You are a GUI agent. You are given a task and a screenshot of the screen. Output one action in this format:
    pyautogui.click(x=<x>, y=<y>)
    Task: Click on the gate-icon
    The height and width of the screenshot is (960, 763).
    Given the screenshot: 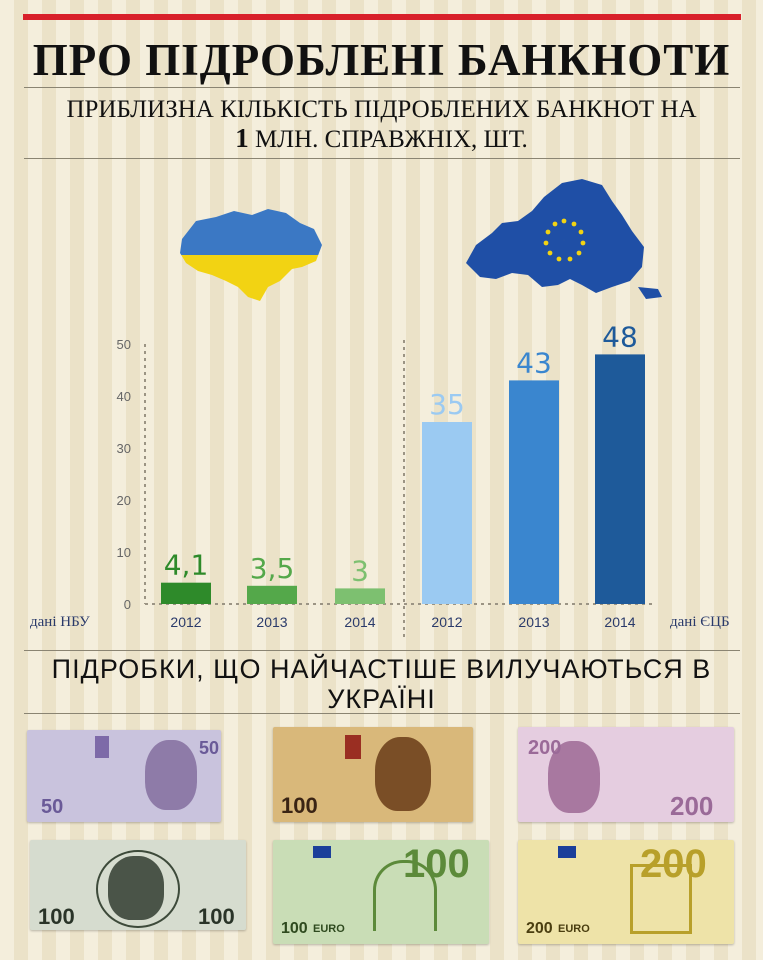 What is the action you would take?
    pyautogui.click(x=661, y=899)
    